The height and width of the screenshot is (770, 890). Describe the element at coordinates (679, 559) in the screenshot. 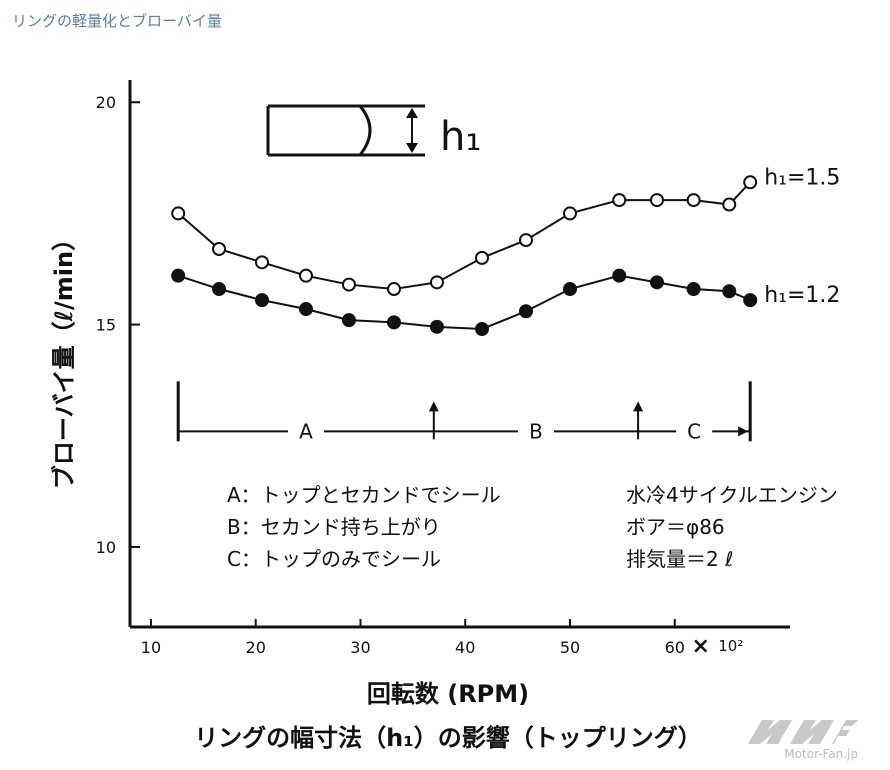

I see `note-displacement: 排気量＝2 ℓ` at that location.